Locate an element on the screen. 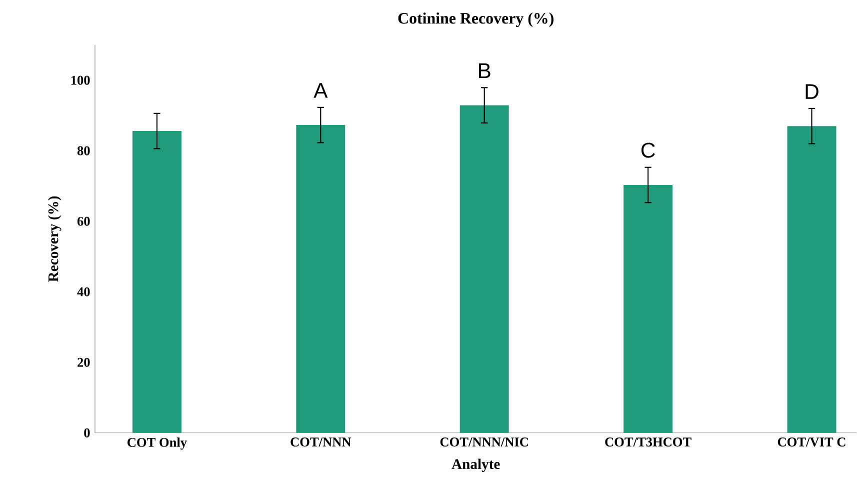 This screenshot has height=489, width=857. x-tick-label: COT/VIT C is located at coordinates (812, 442).